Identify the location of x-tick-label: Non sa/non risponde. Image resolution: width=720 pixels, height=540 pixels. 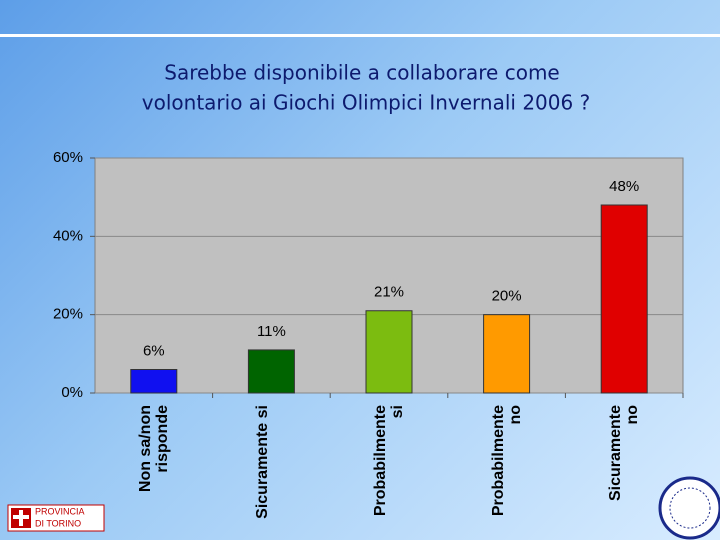
(153, 449).